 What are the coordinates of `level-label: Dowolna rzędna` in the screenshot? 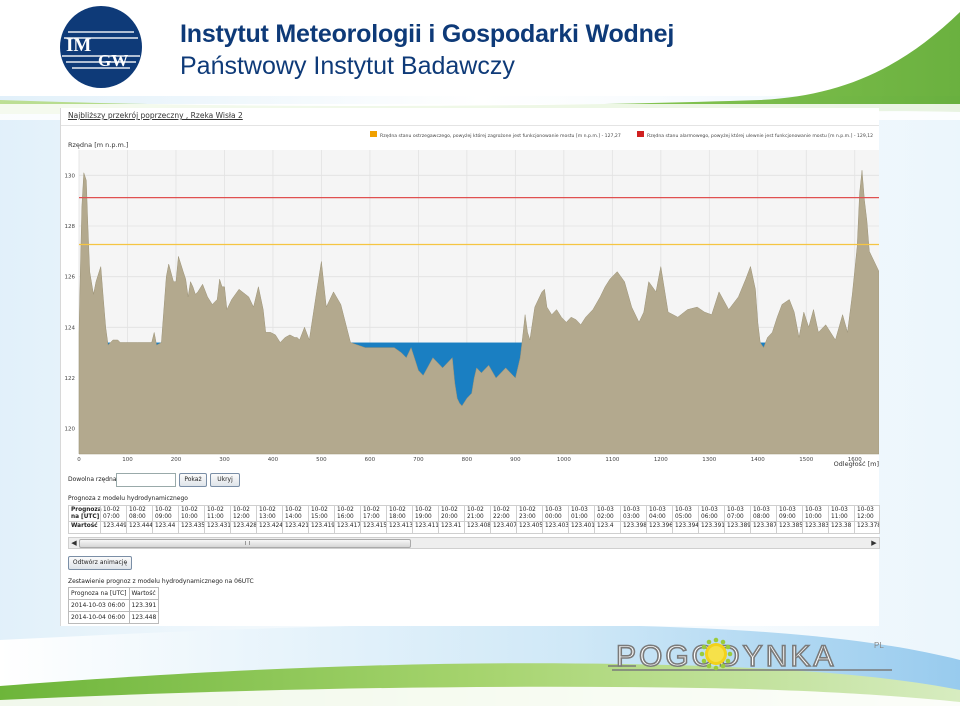 It's located at (92, 479).